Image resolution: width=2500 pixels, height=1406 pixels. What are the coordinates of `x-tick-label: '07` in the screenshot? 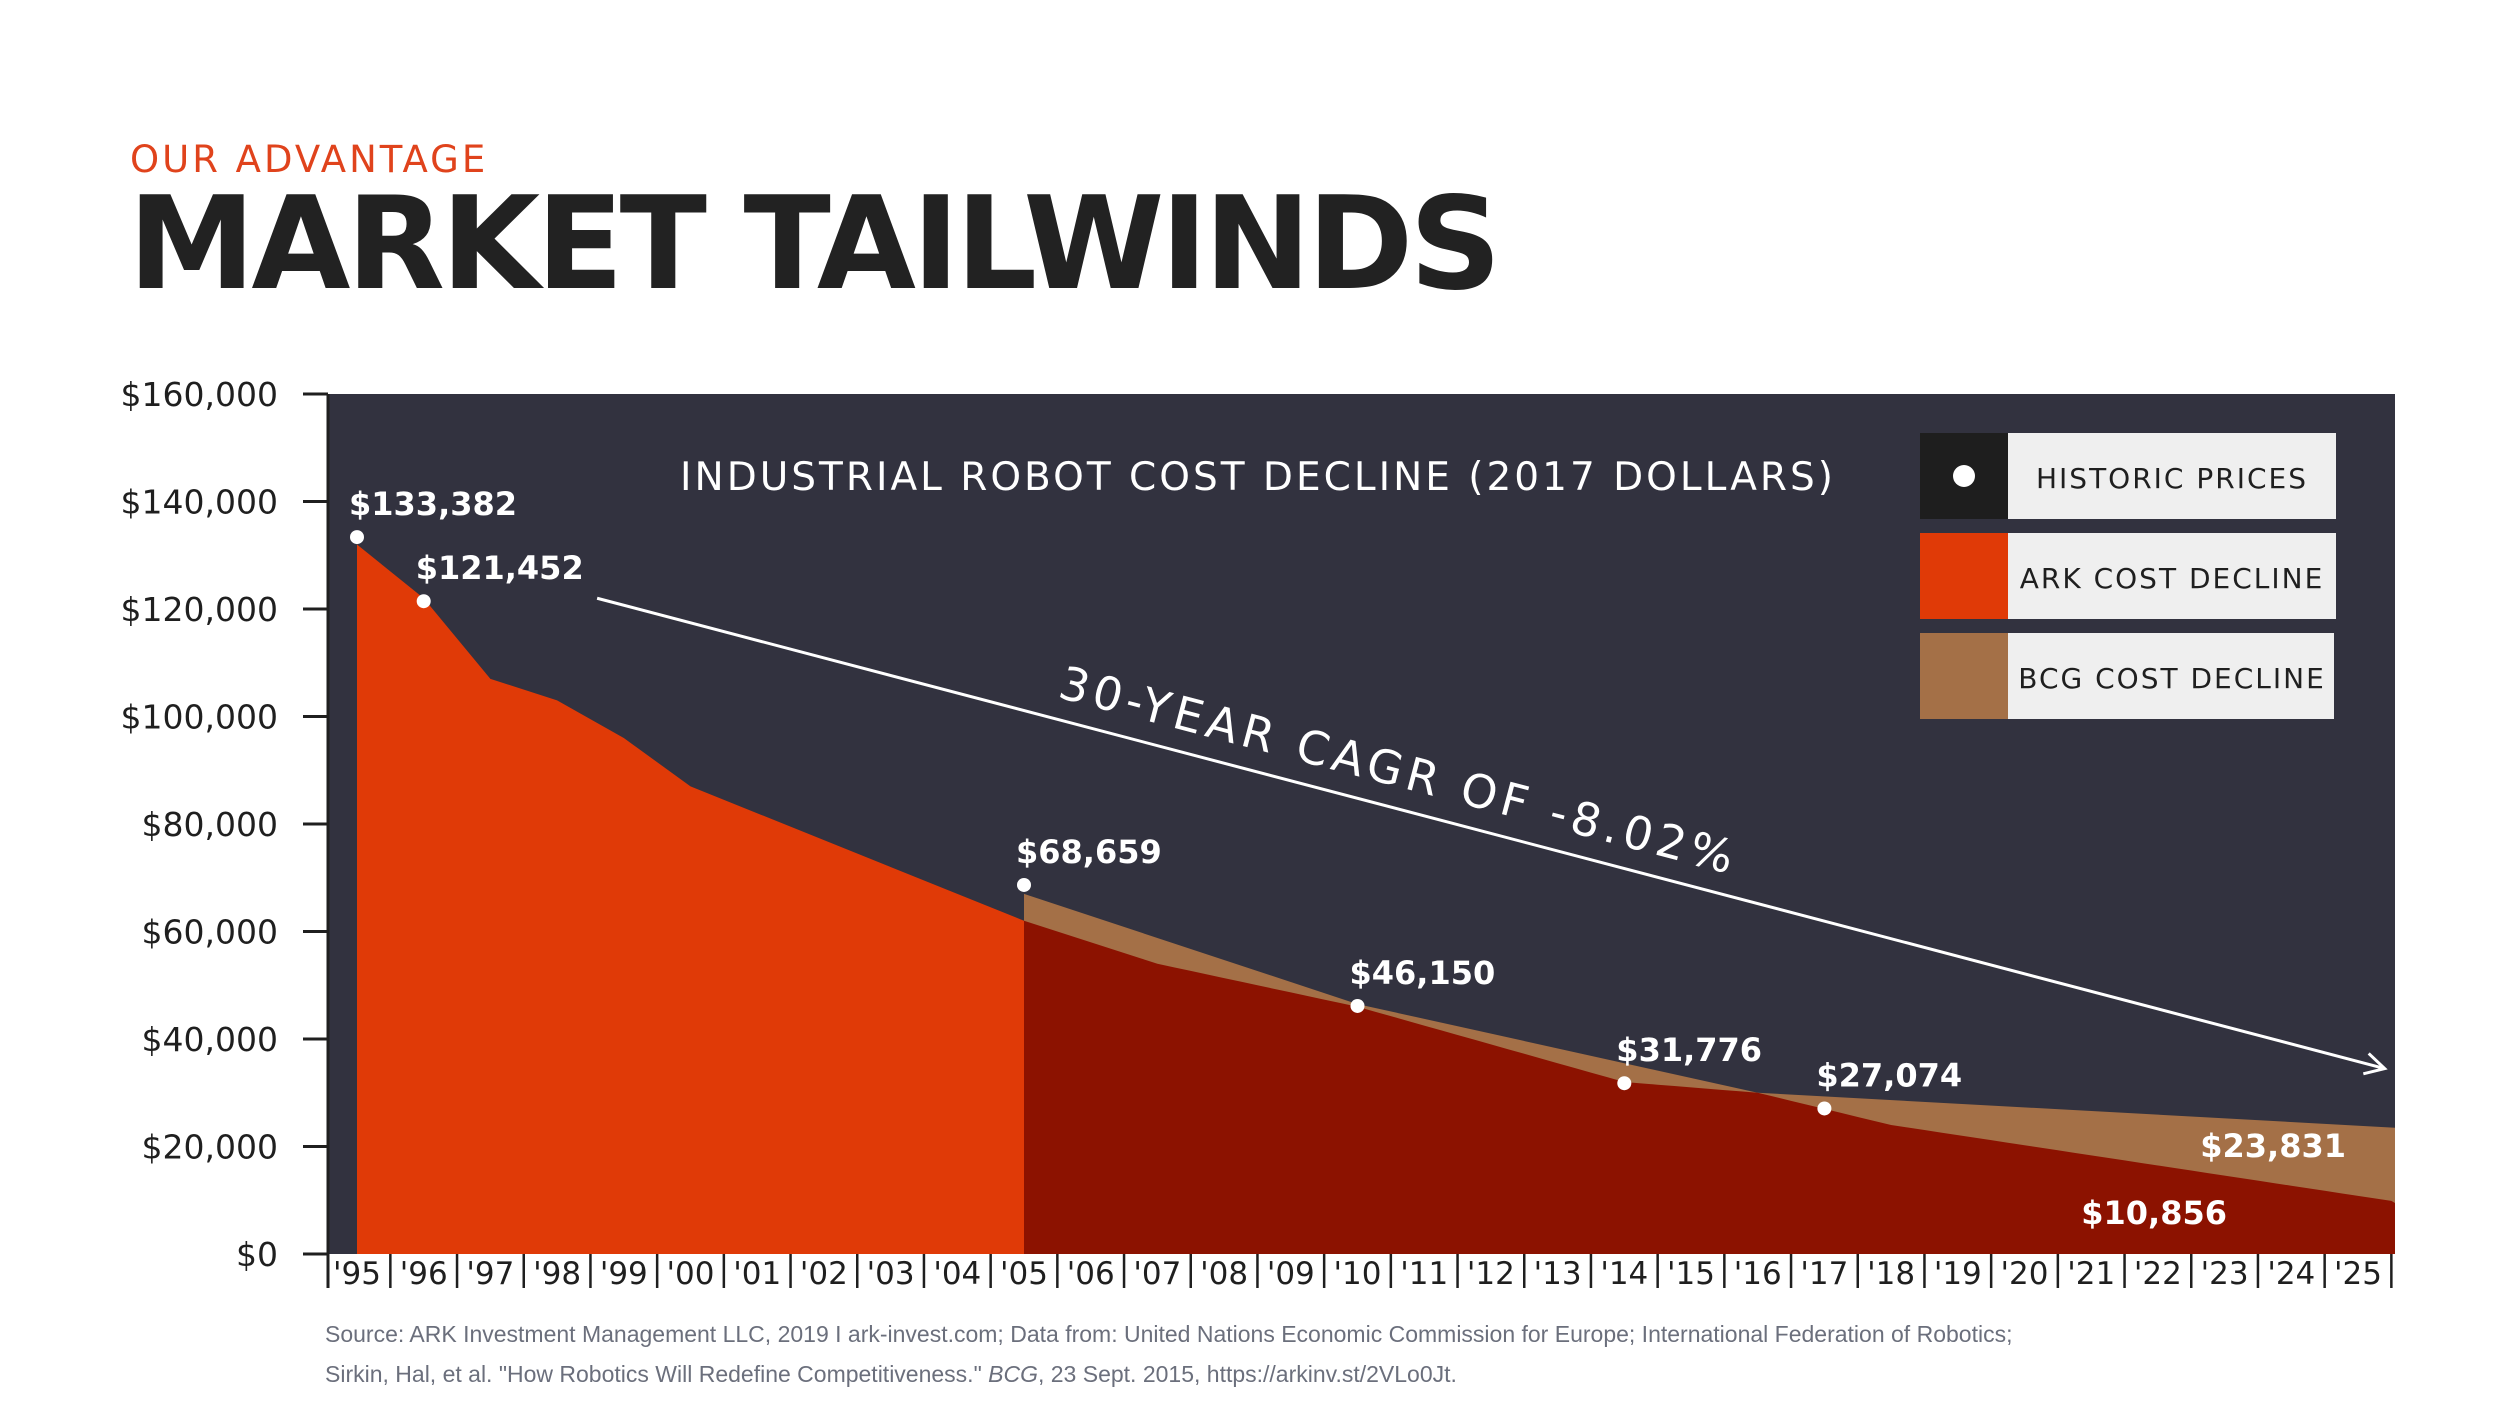 It's located at (1157, 1274).